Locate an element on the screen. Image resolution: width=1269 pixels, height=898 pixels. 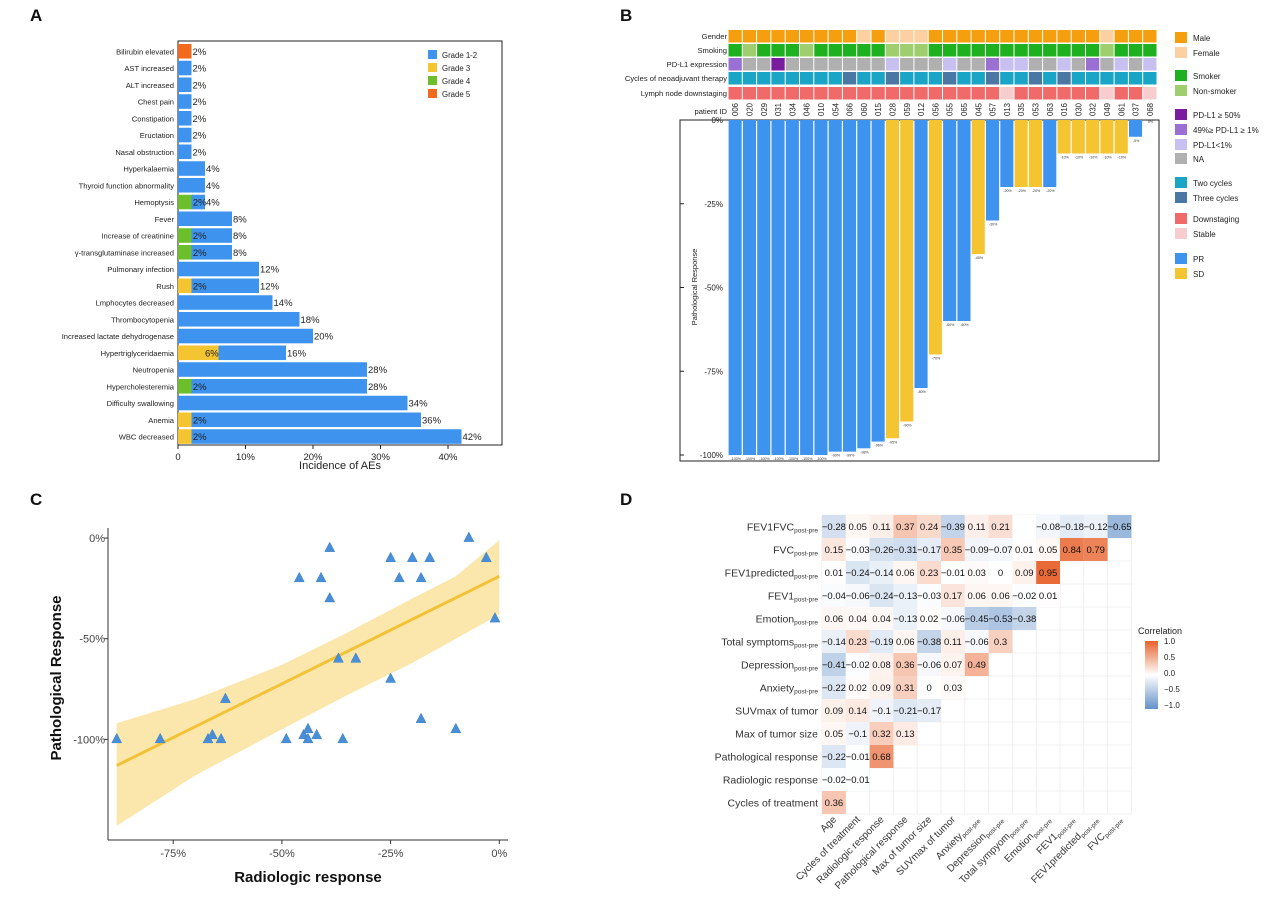
cell-value-label: 0.21 is located at coordinates (1000, 527).